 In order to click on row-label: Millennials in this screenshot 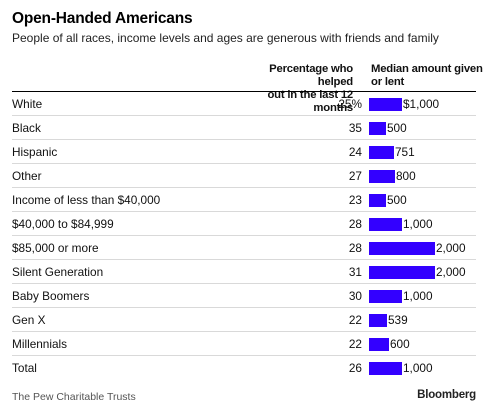, I will do `click(40, 344)`.